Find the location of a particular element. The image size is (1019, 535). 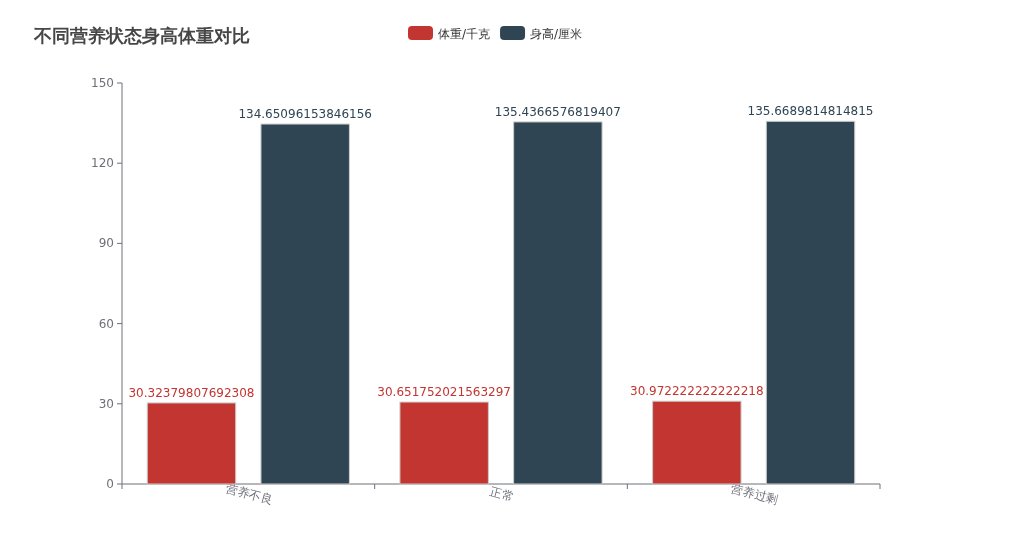

y-tick-label: 120 is located at coordinates (102, 163).